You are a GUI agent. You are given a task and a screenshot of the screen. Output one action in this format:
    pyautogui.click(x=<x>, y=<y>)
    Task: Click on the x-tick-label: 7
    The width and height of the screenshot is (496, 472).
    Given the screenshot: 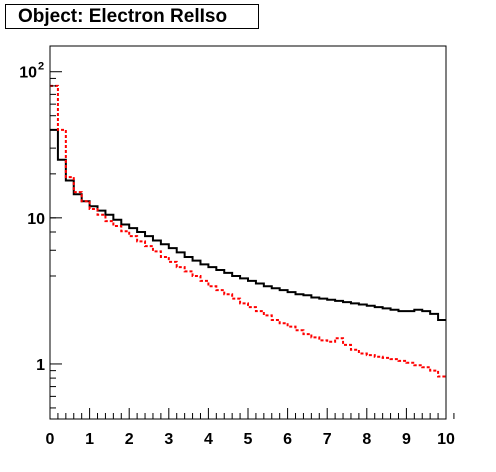 What is the action you would take?
    pyautogui.click(x=327, y=439)
    